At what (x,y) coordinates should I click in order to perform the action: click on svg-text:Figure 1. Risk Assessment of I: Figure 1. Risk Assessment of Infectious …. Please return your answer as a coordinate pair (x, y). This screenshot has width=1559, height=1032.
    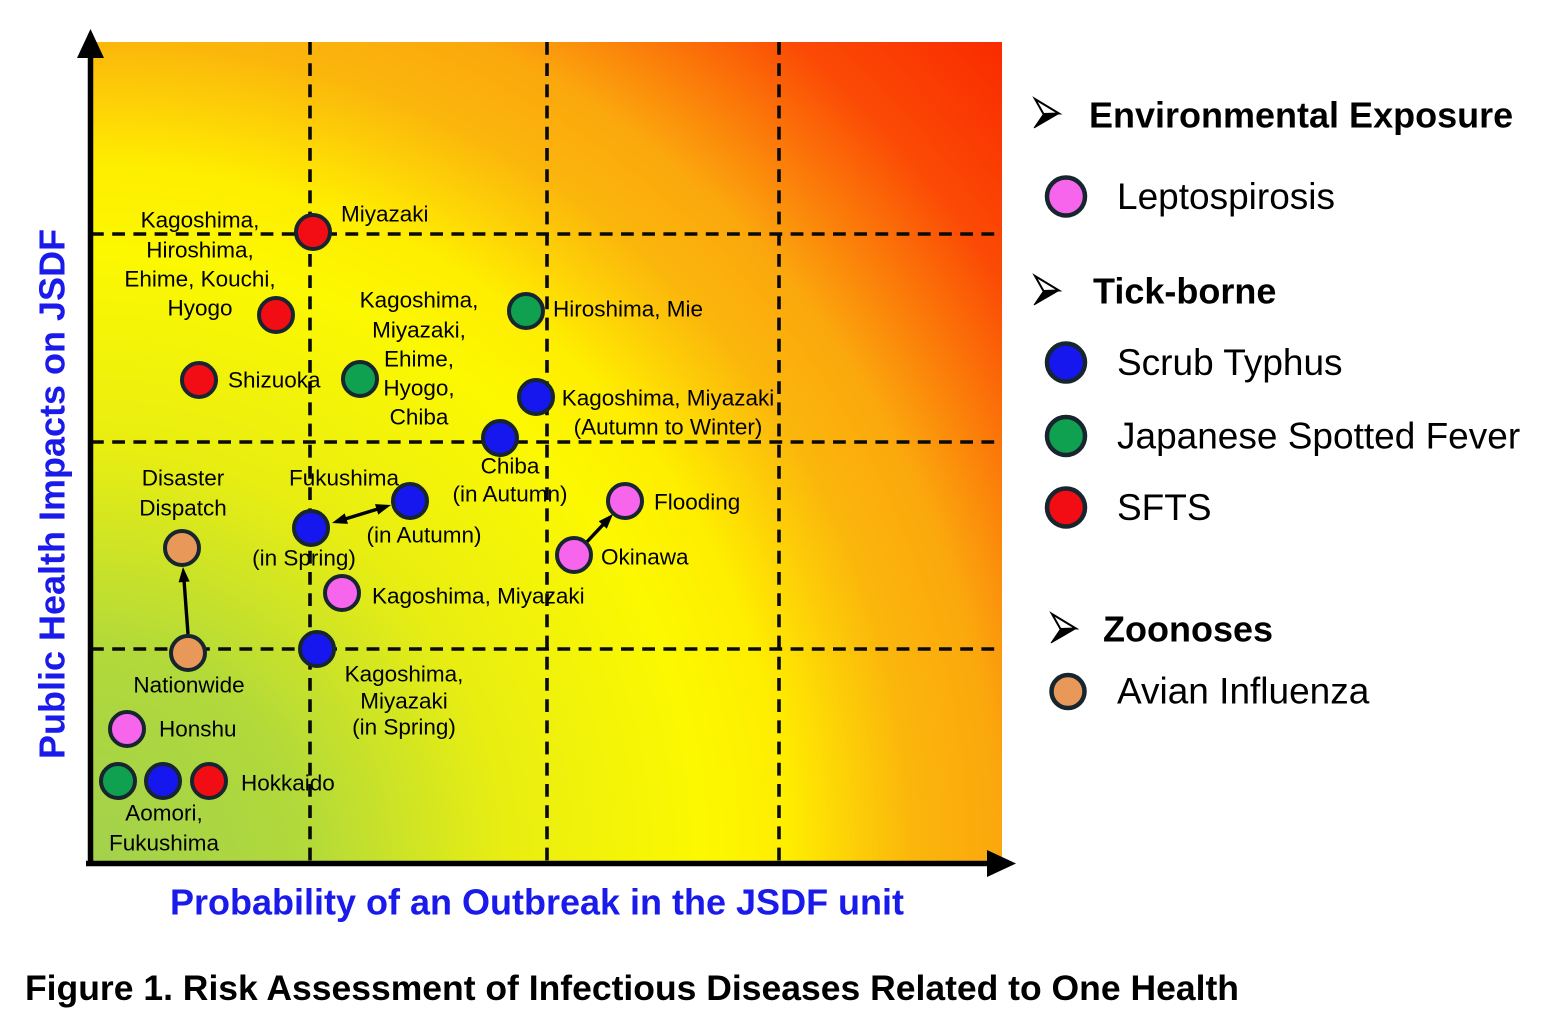
    Looking at the image, I should click on (632, 988).